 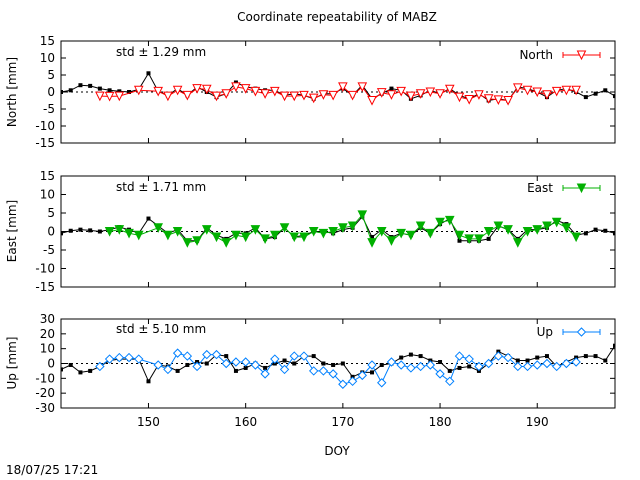 I want to click on timestamp: 18/07/25 17:21, so click(x=52, y=470).